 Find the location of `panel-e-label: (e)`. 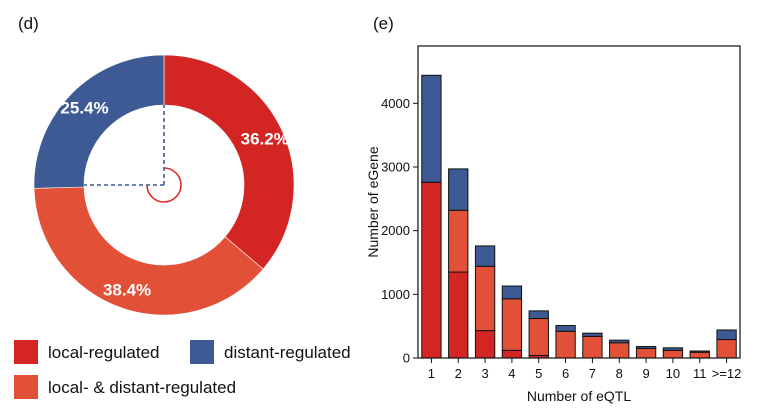

panel-e-label: (e) is located at coordinates (383, 23).